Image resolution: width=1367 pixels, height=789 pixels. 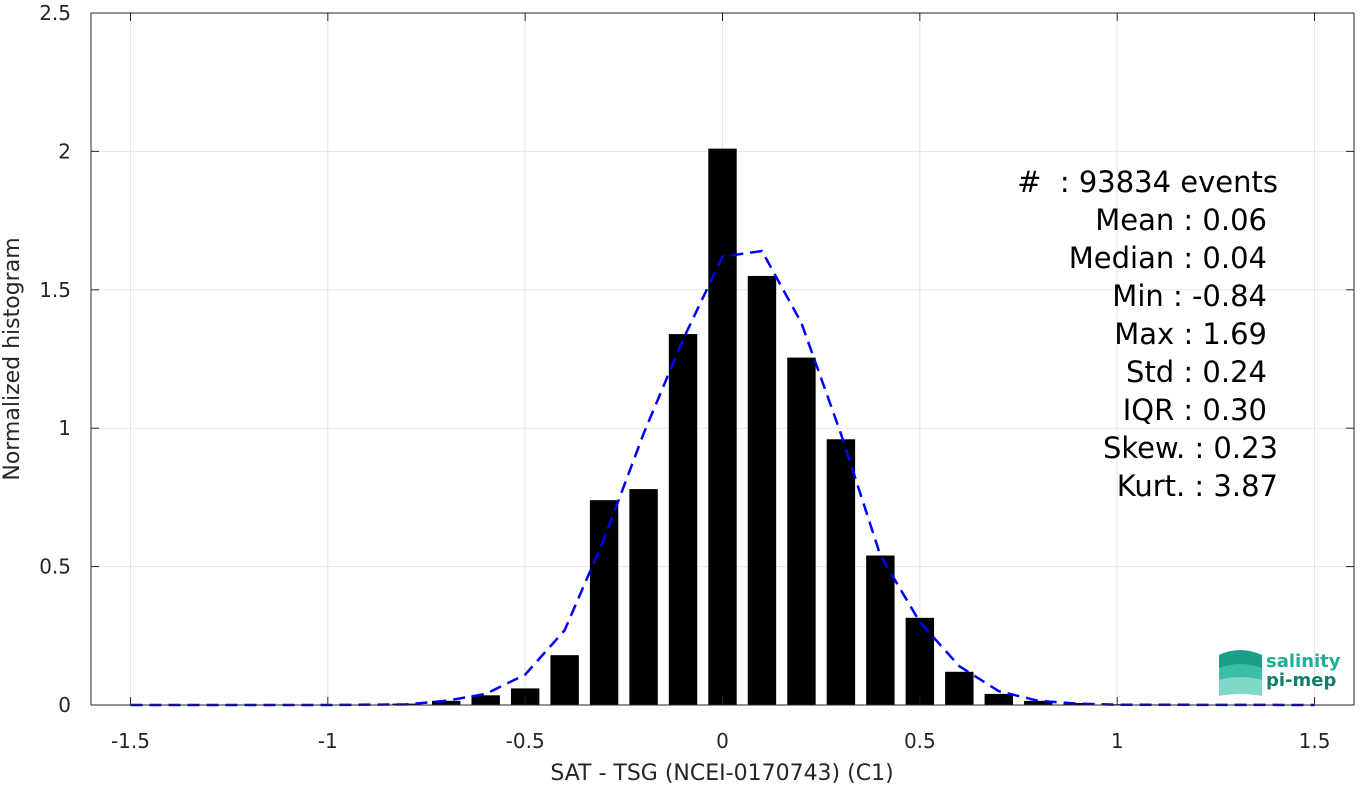 What do you see at coordinates (55, 13) in the screenshot?
I see `y-tick-label: 2.5` at bounding box center [55, 13].